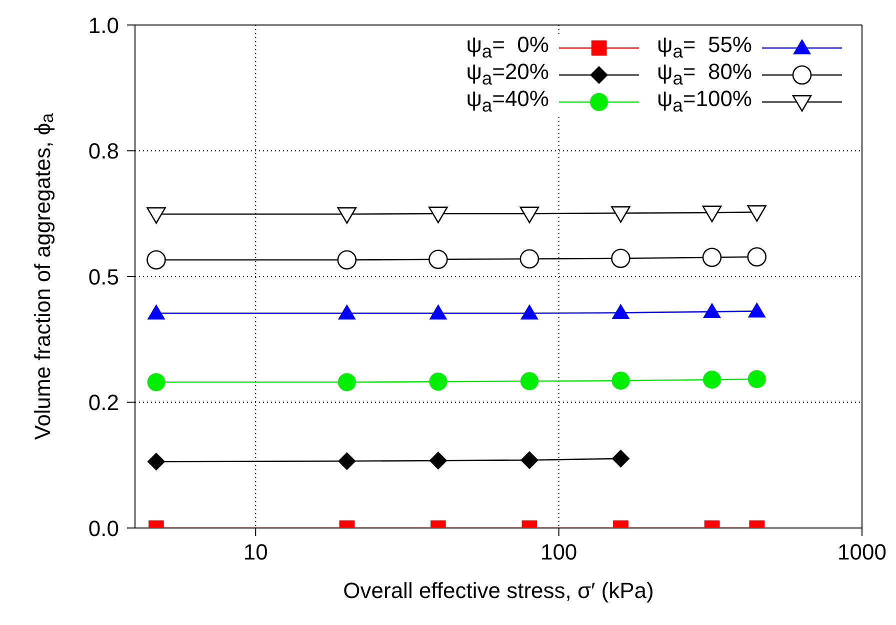 The image size is (896, 625). Describe the element at coordinates (103, 25) in the screenshot. I see `y-tick-label: 1.0` at that location.